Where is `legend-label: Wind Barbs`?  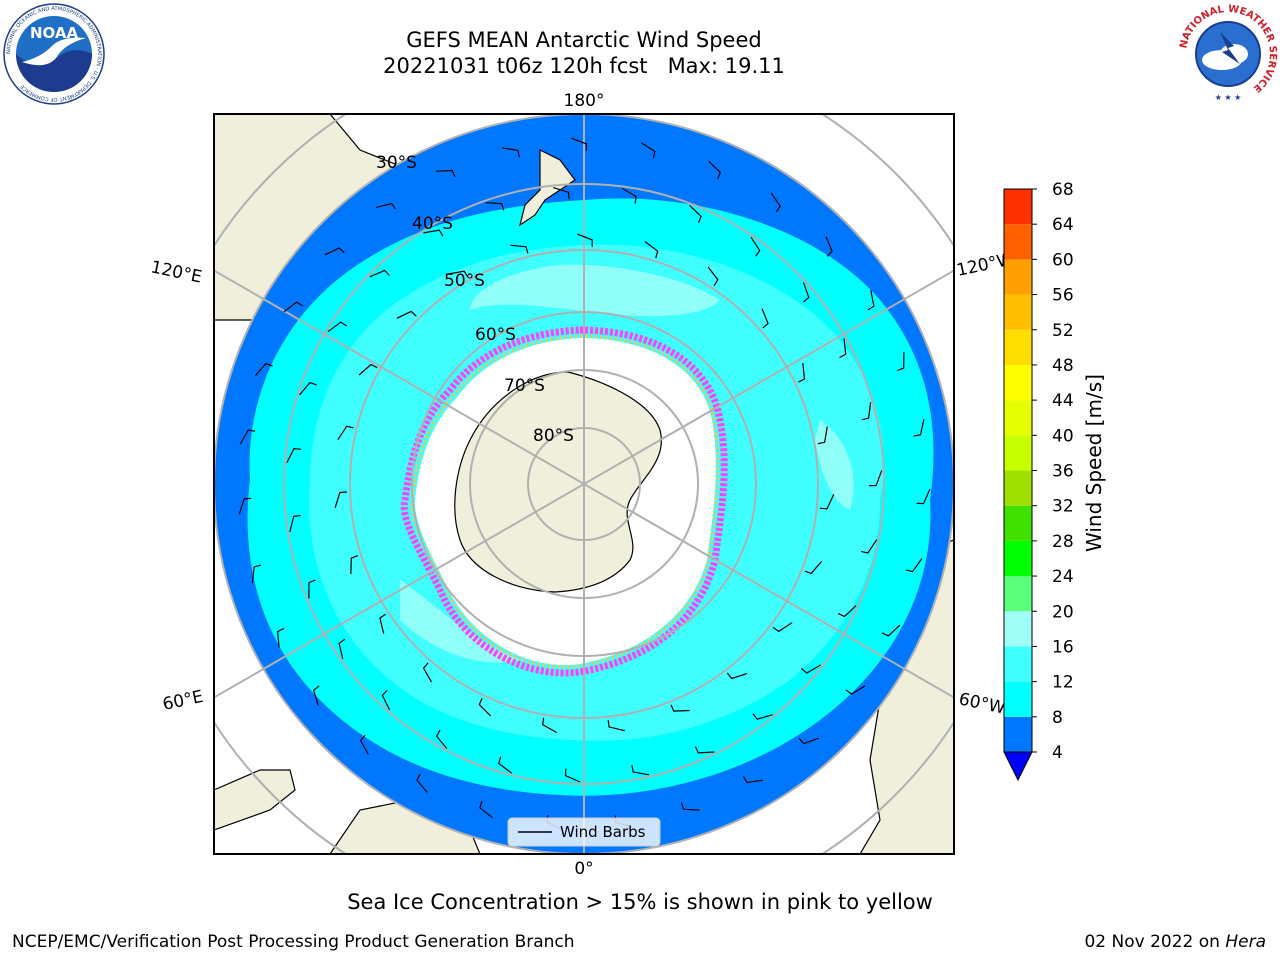 legend-label: Wind Barbs is located at coordinates (603, 832).